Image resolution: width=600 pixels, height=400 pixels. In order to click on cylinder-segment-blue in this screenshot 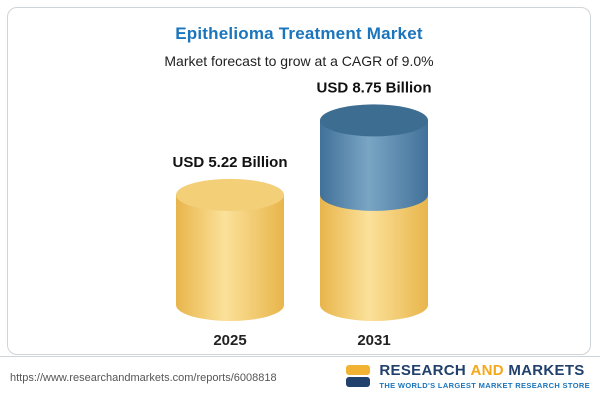, I will do `click(374, 165)`.